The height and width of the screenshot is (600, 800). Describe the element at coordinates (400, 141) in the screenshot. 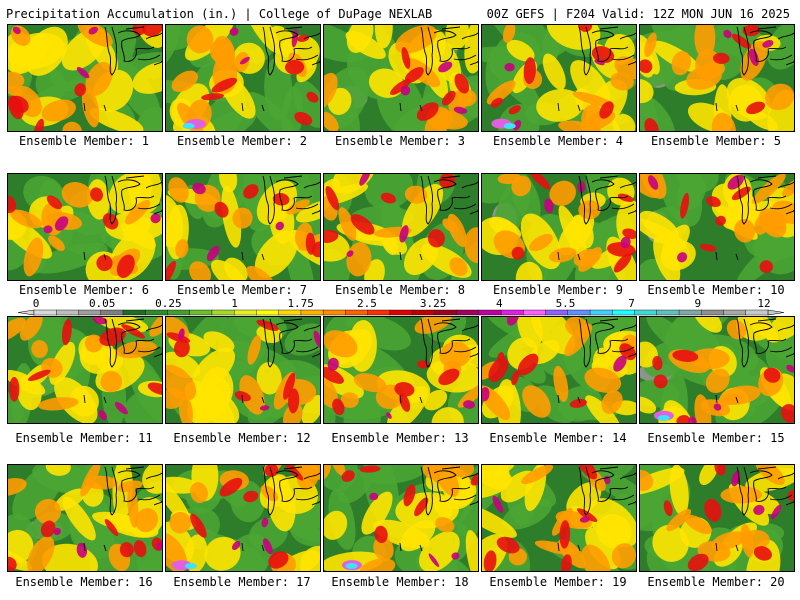

I see `ensemble-member-label: Ensemble Member: 3` at that location.